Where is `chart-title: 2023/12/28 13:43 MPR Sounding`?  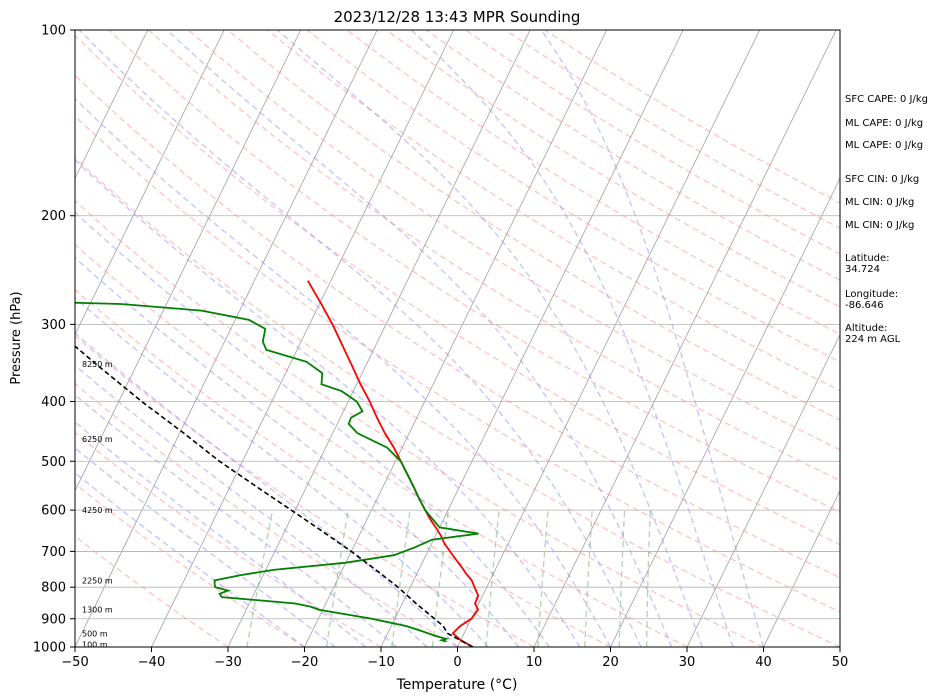 chart-title: 2023/12/28 13:43 MPR Sounding is located at coordinates (457, 17).